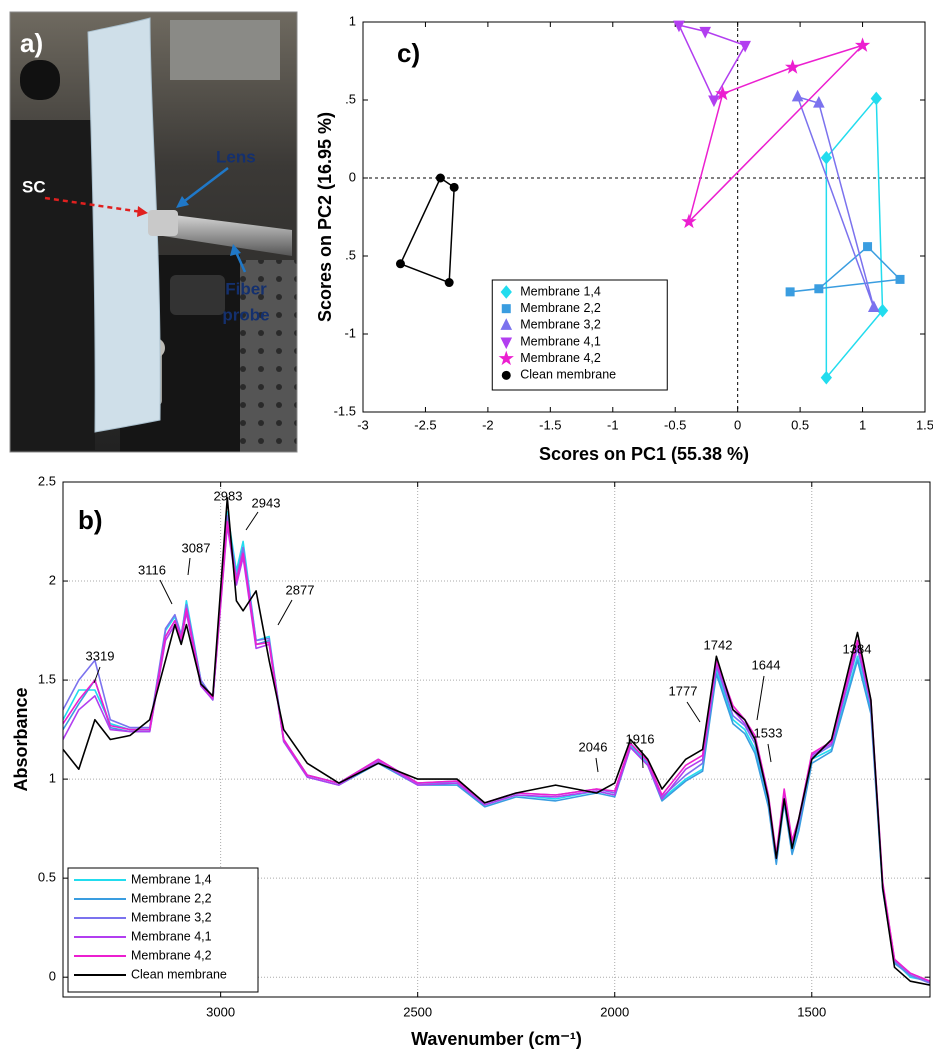 This screenshot has height=1054, width=933. What do you see at coordinates (245, 314) in the screenshot?
I see `probe-label: probe` at bounding box center [245, 314].